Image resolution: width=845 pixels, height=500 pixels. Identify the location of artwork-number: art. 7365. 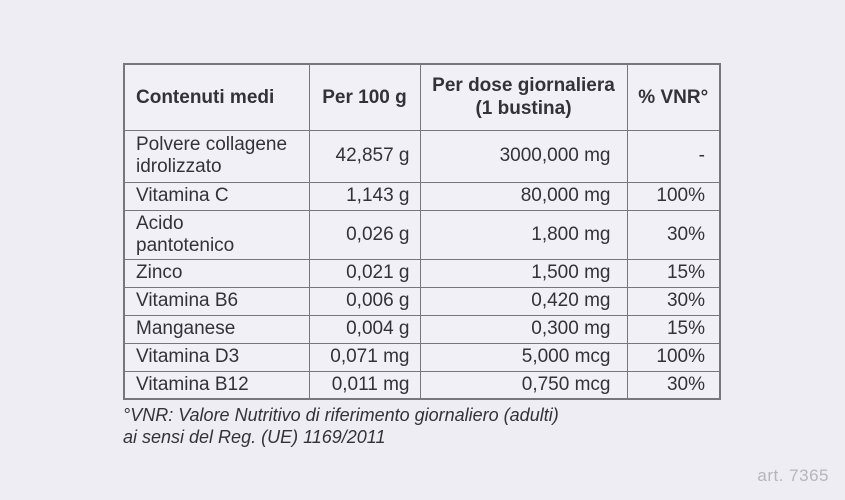
(793, 475).